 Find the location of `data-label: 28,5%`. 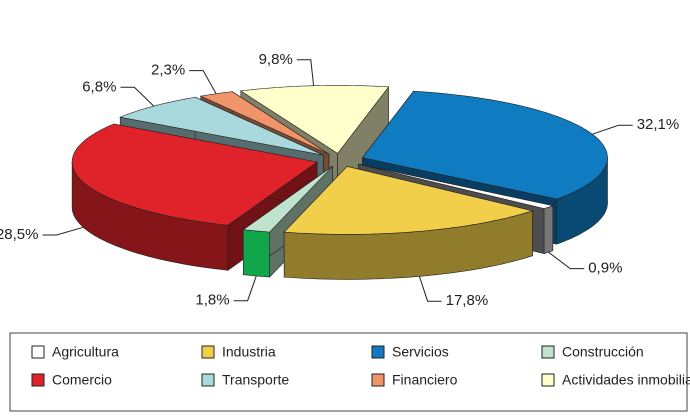

data-label: 28,5% is located at coordinates (19, 234).